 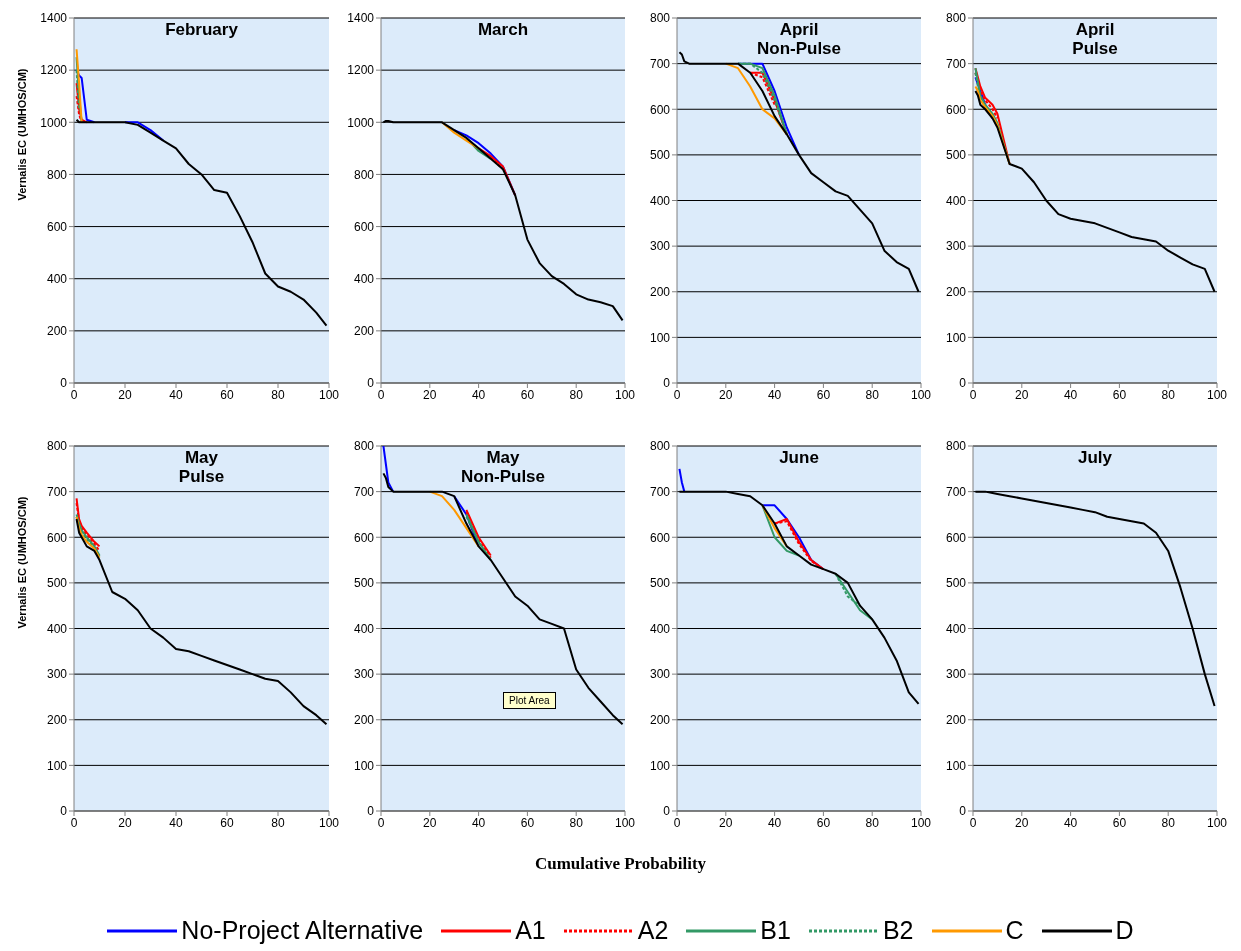 What do you see at coordinates (1095, 39) in the screenshot?
I see `text: April Pulse` at bounding box center [1095, 39].